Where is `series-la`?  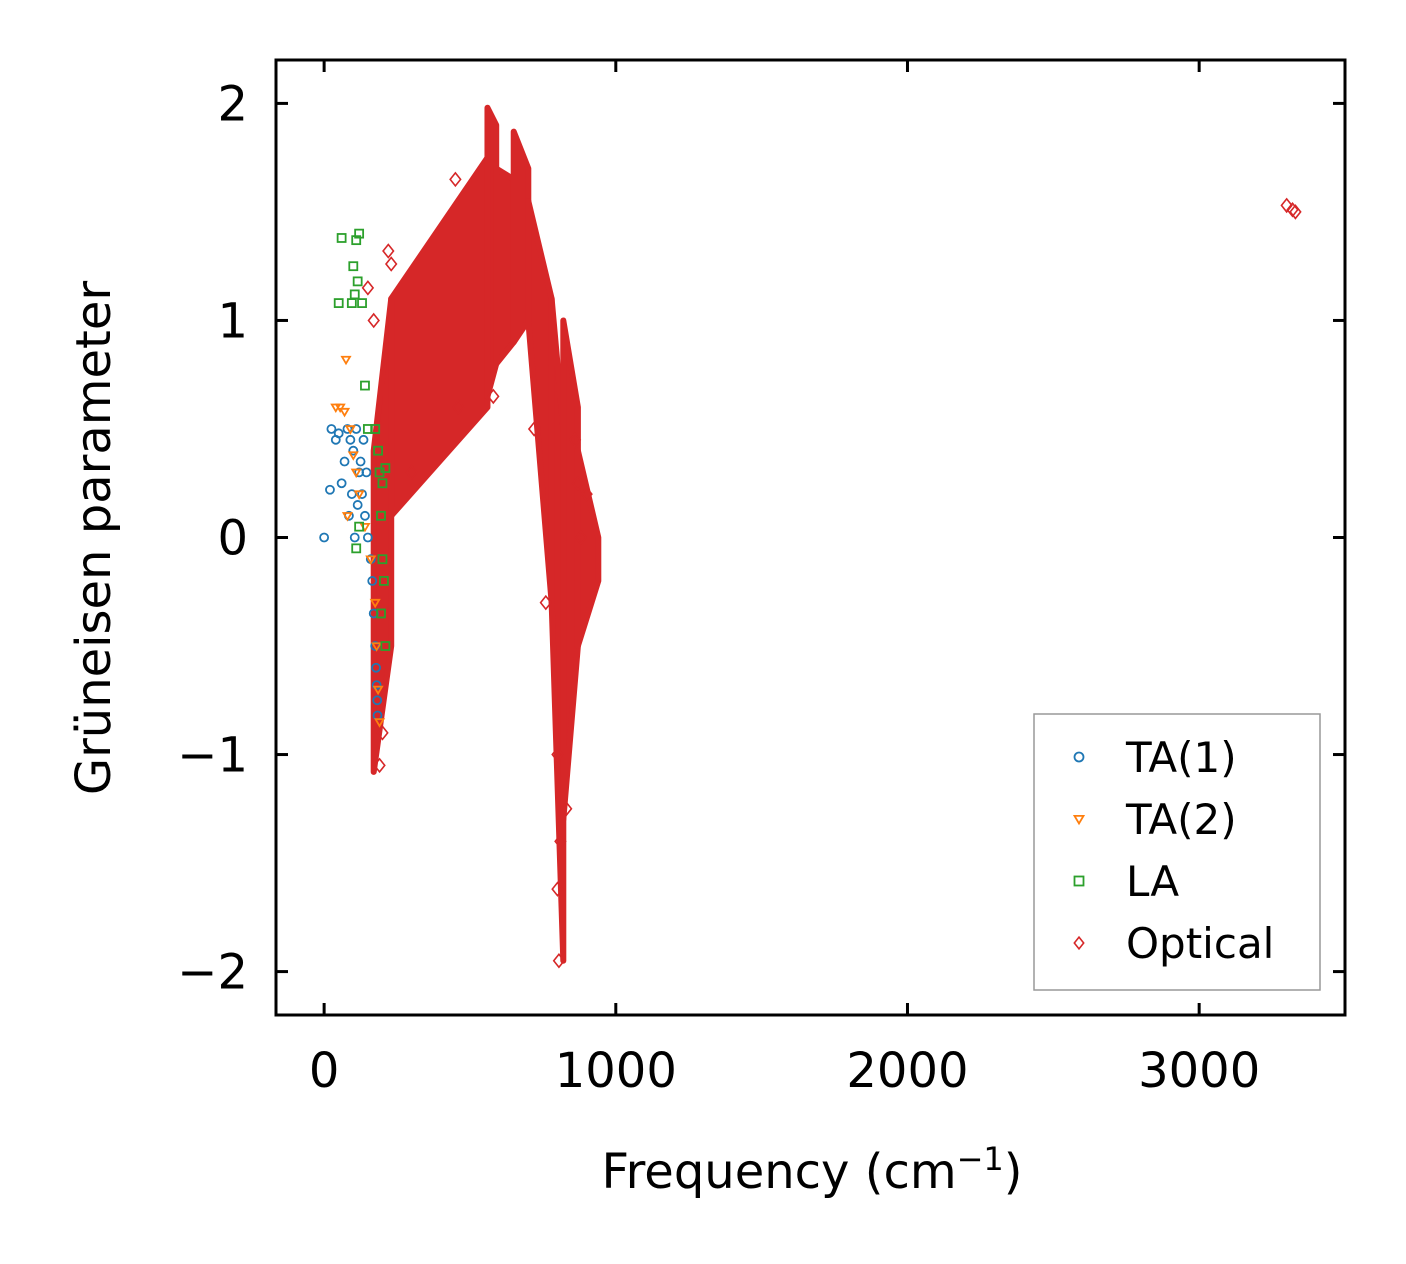
series-la is located at coordinates (362, 439).